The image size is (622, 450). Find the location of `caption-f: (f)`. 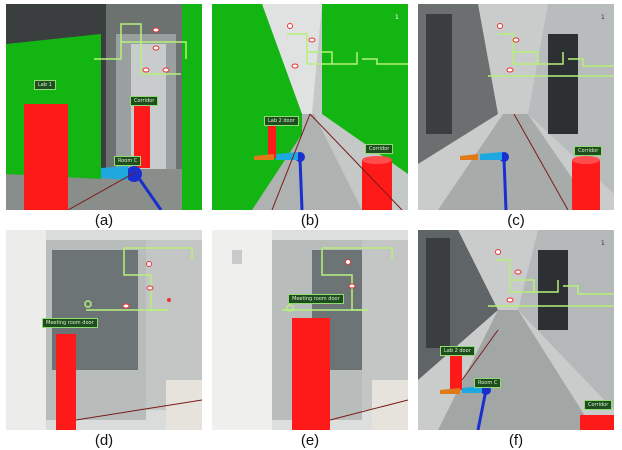

caption-f: (f) is located at coordinates (516, 440).